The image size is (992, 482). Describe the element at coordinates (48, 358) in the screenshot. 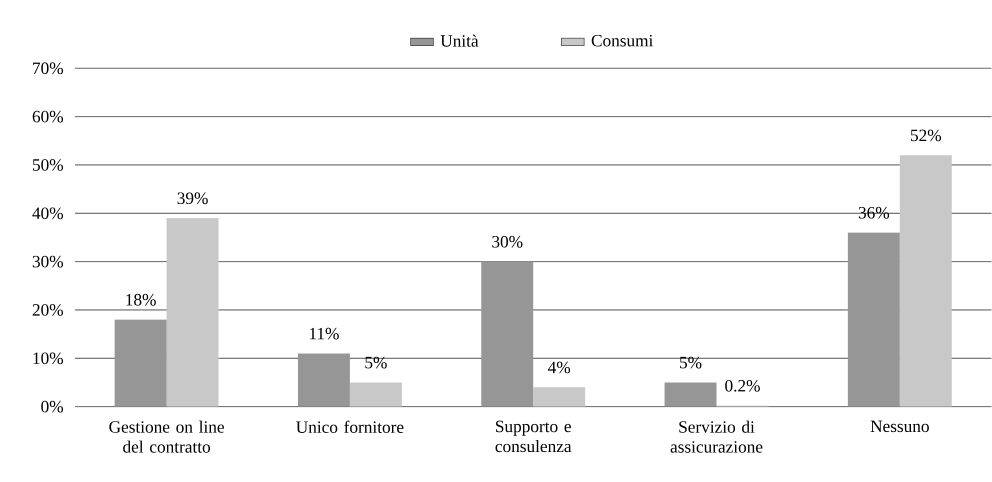

I see `y-tick-label: 10%` at that location.